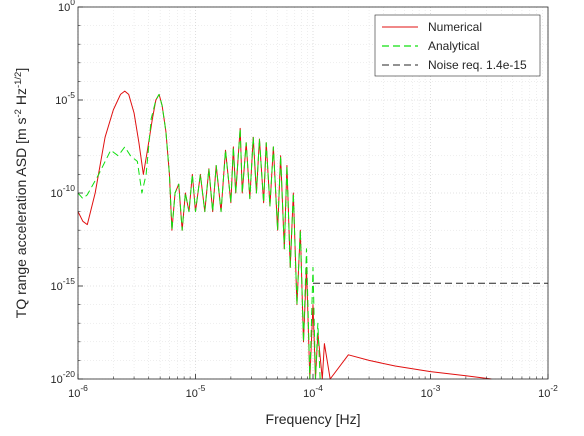  What do you see at coordinates (455, 27) in the screenshot?
I see `legend-label-numerical: Numerical` at bounding box center [455, 27].